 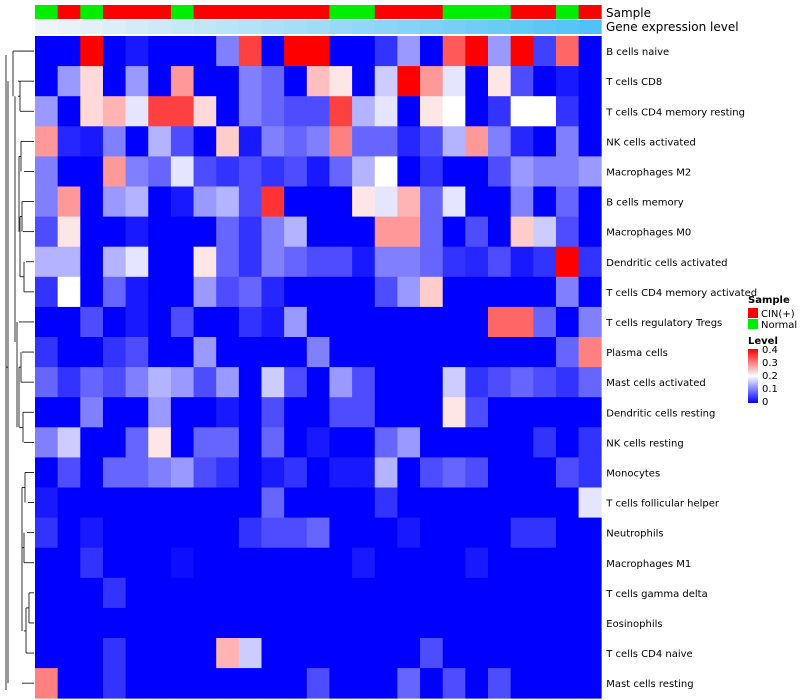 What do you see at coordinates (770, 350) in the screenshot?
I see `level-legend-tick-04: 0.4` at bounding box center [770, 350].